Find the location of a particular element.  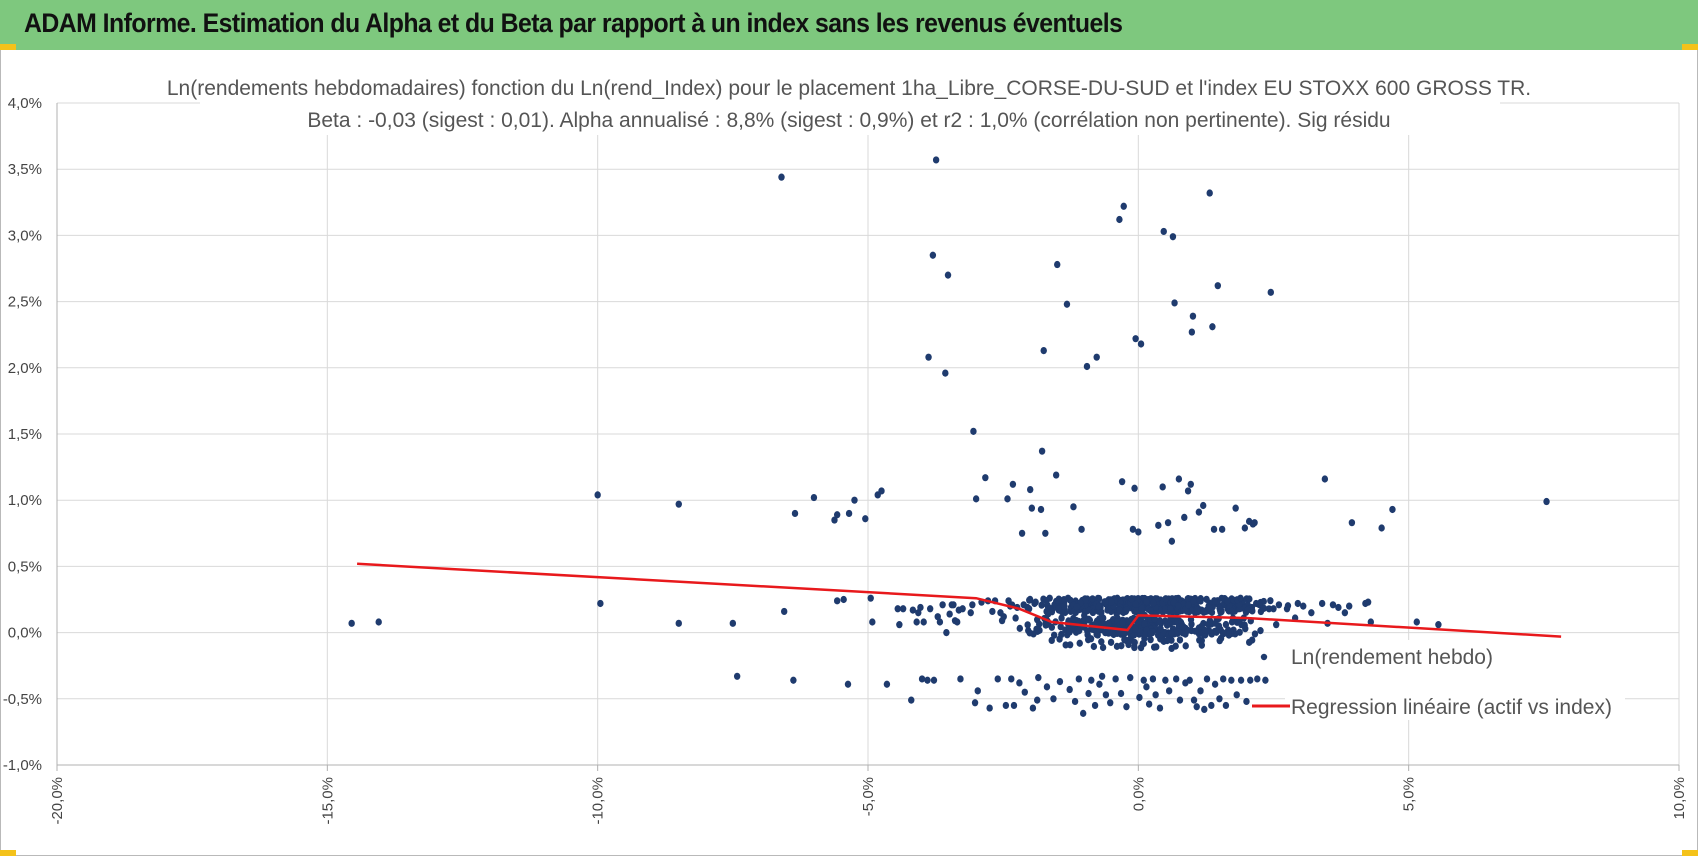

y-tick-label: 0,5% is located at coordinates (25, 566).